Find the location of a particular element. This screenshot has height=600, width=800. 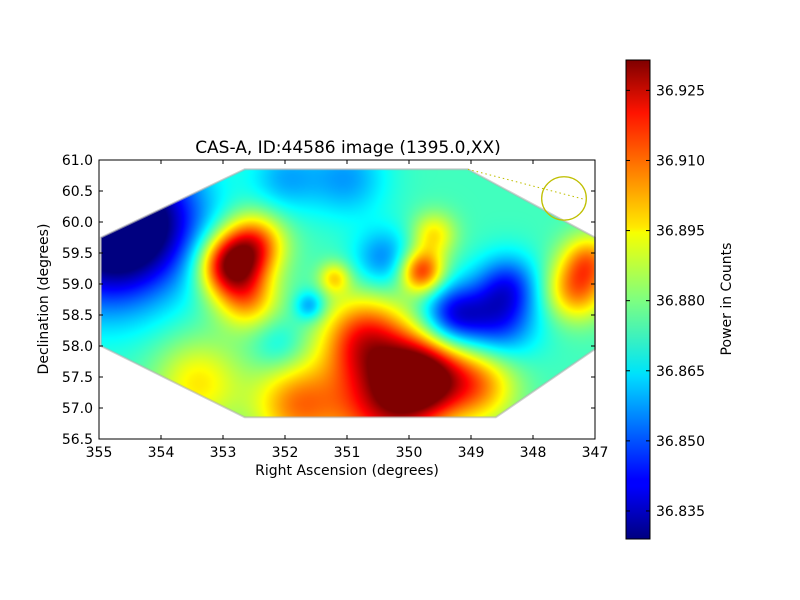

x-tick-label: 354 is located at coordinates (161, 453).